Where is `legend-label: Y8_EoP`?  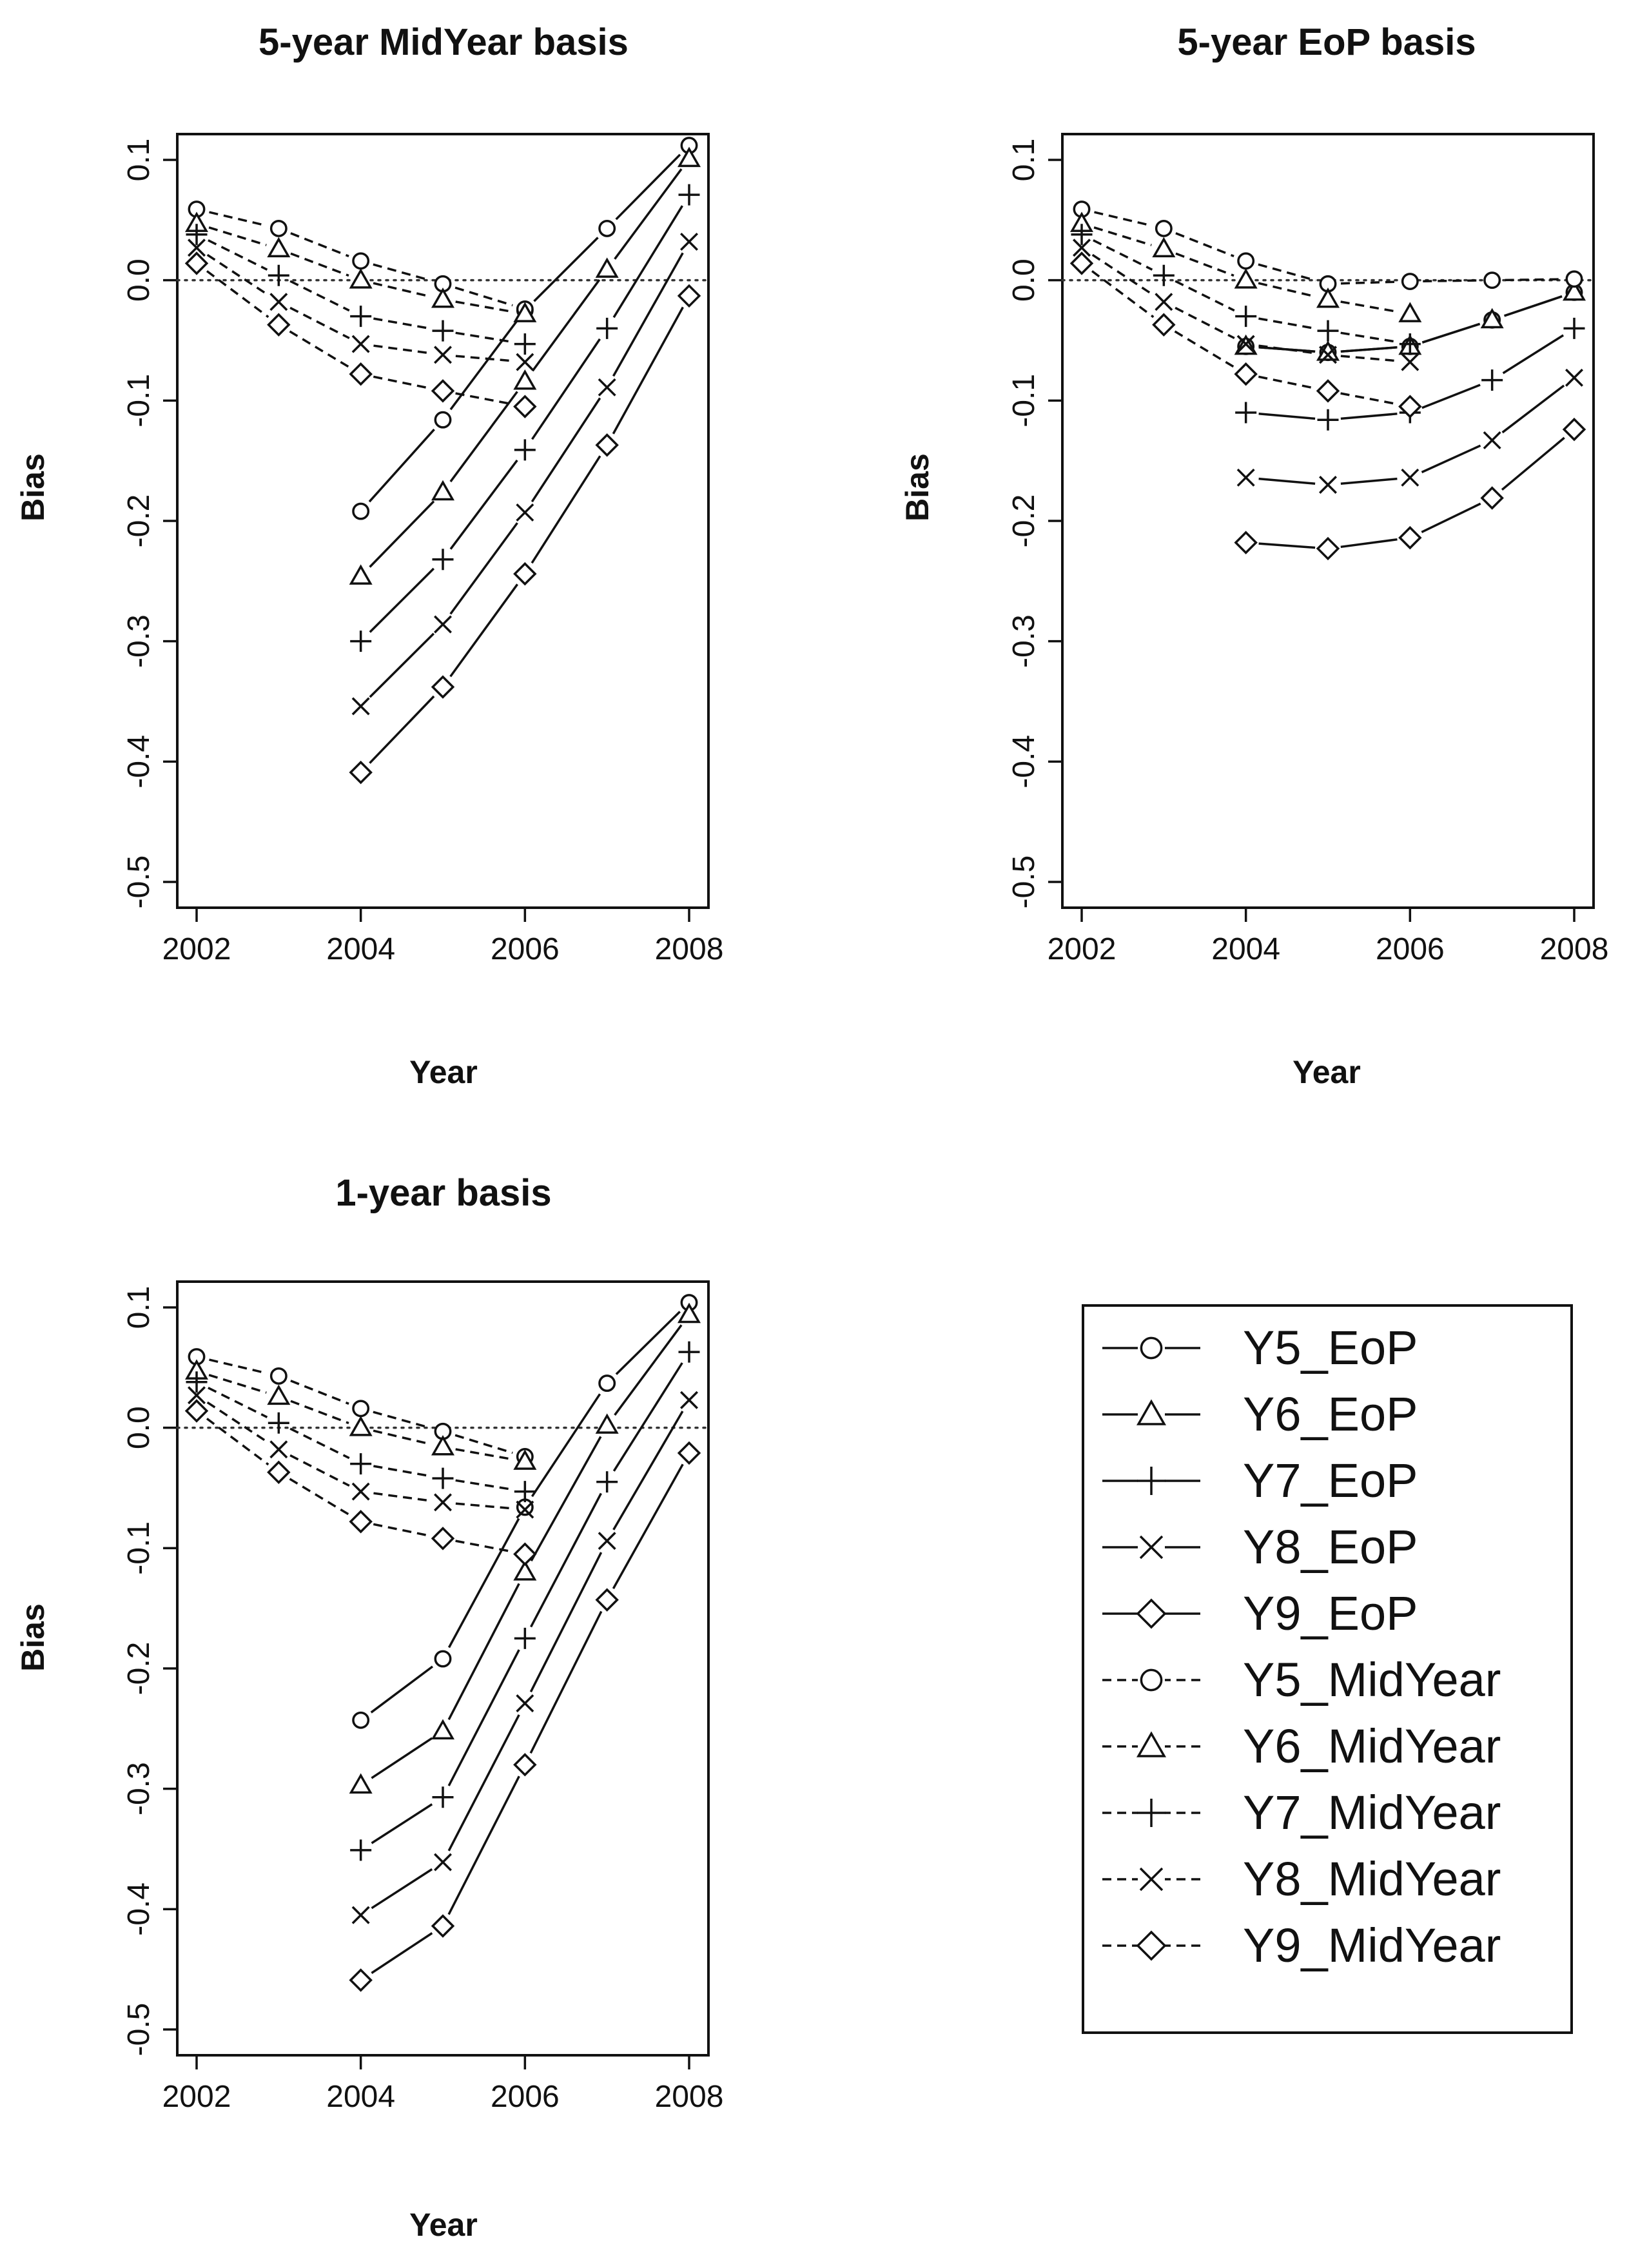
legend-label: Y8_EoP is located at coordinates (1330, 1547).